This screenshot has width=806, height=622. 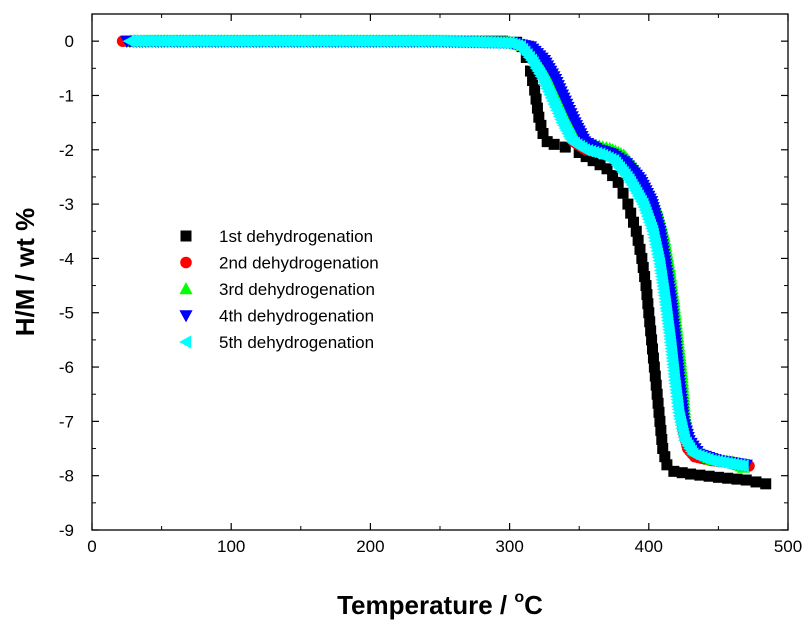 What do you see at coordinates (533, 605) in the screenshot?
I see `x-axis-title-unit: C` at bounding box center [533, 605].